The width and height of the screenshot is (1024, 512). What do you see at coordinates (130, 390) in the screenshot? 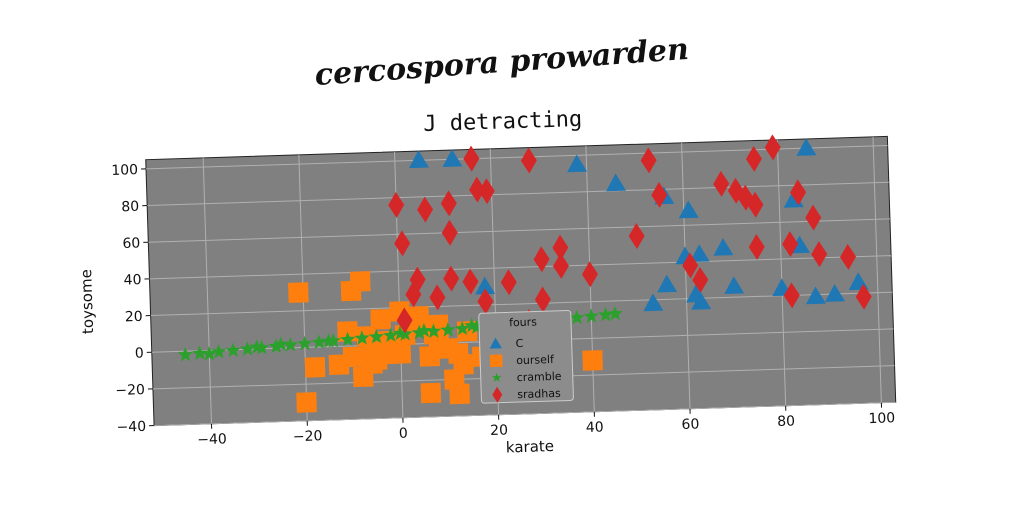
I see `y-tick-label: −20` at bounding box center [130, 390].